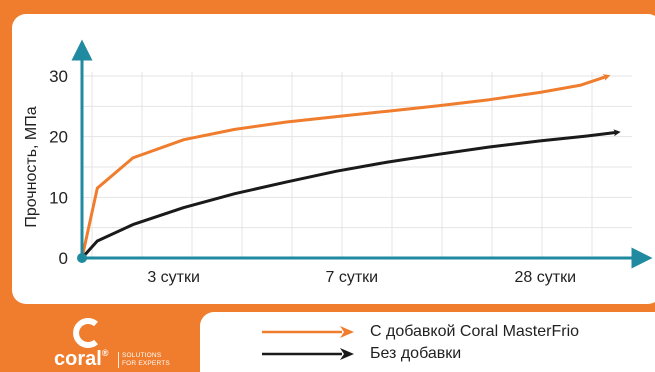 The width and height of the screenshot is (655, 372). What do you see at coordinates (58, 76) in the screenshot?
I see `y-tick-label: 30` at bounding box center [58, 76].